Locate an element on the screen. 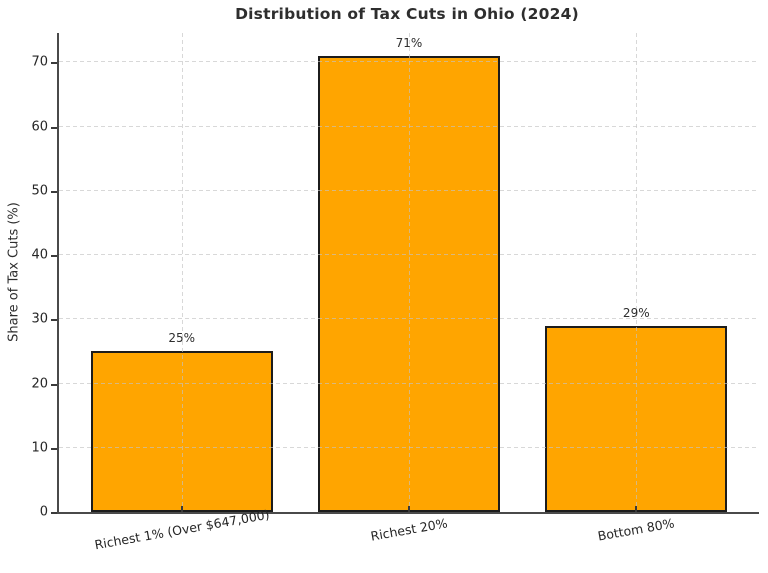 The height and width of the screenshot is (573, 768). y-tick-label: 10 is located at coordinates (39, 448).